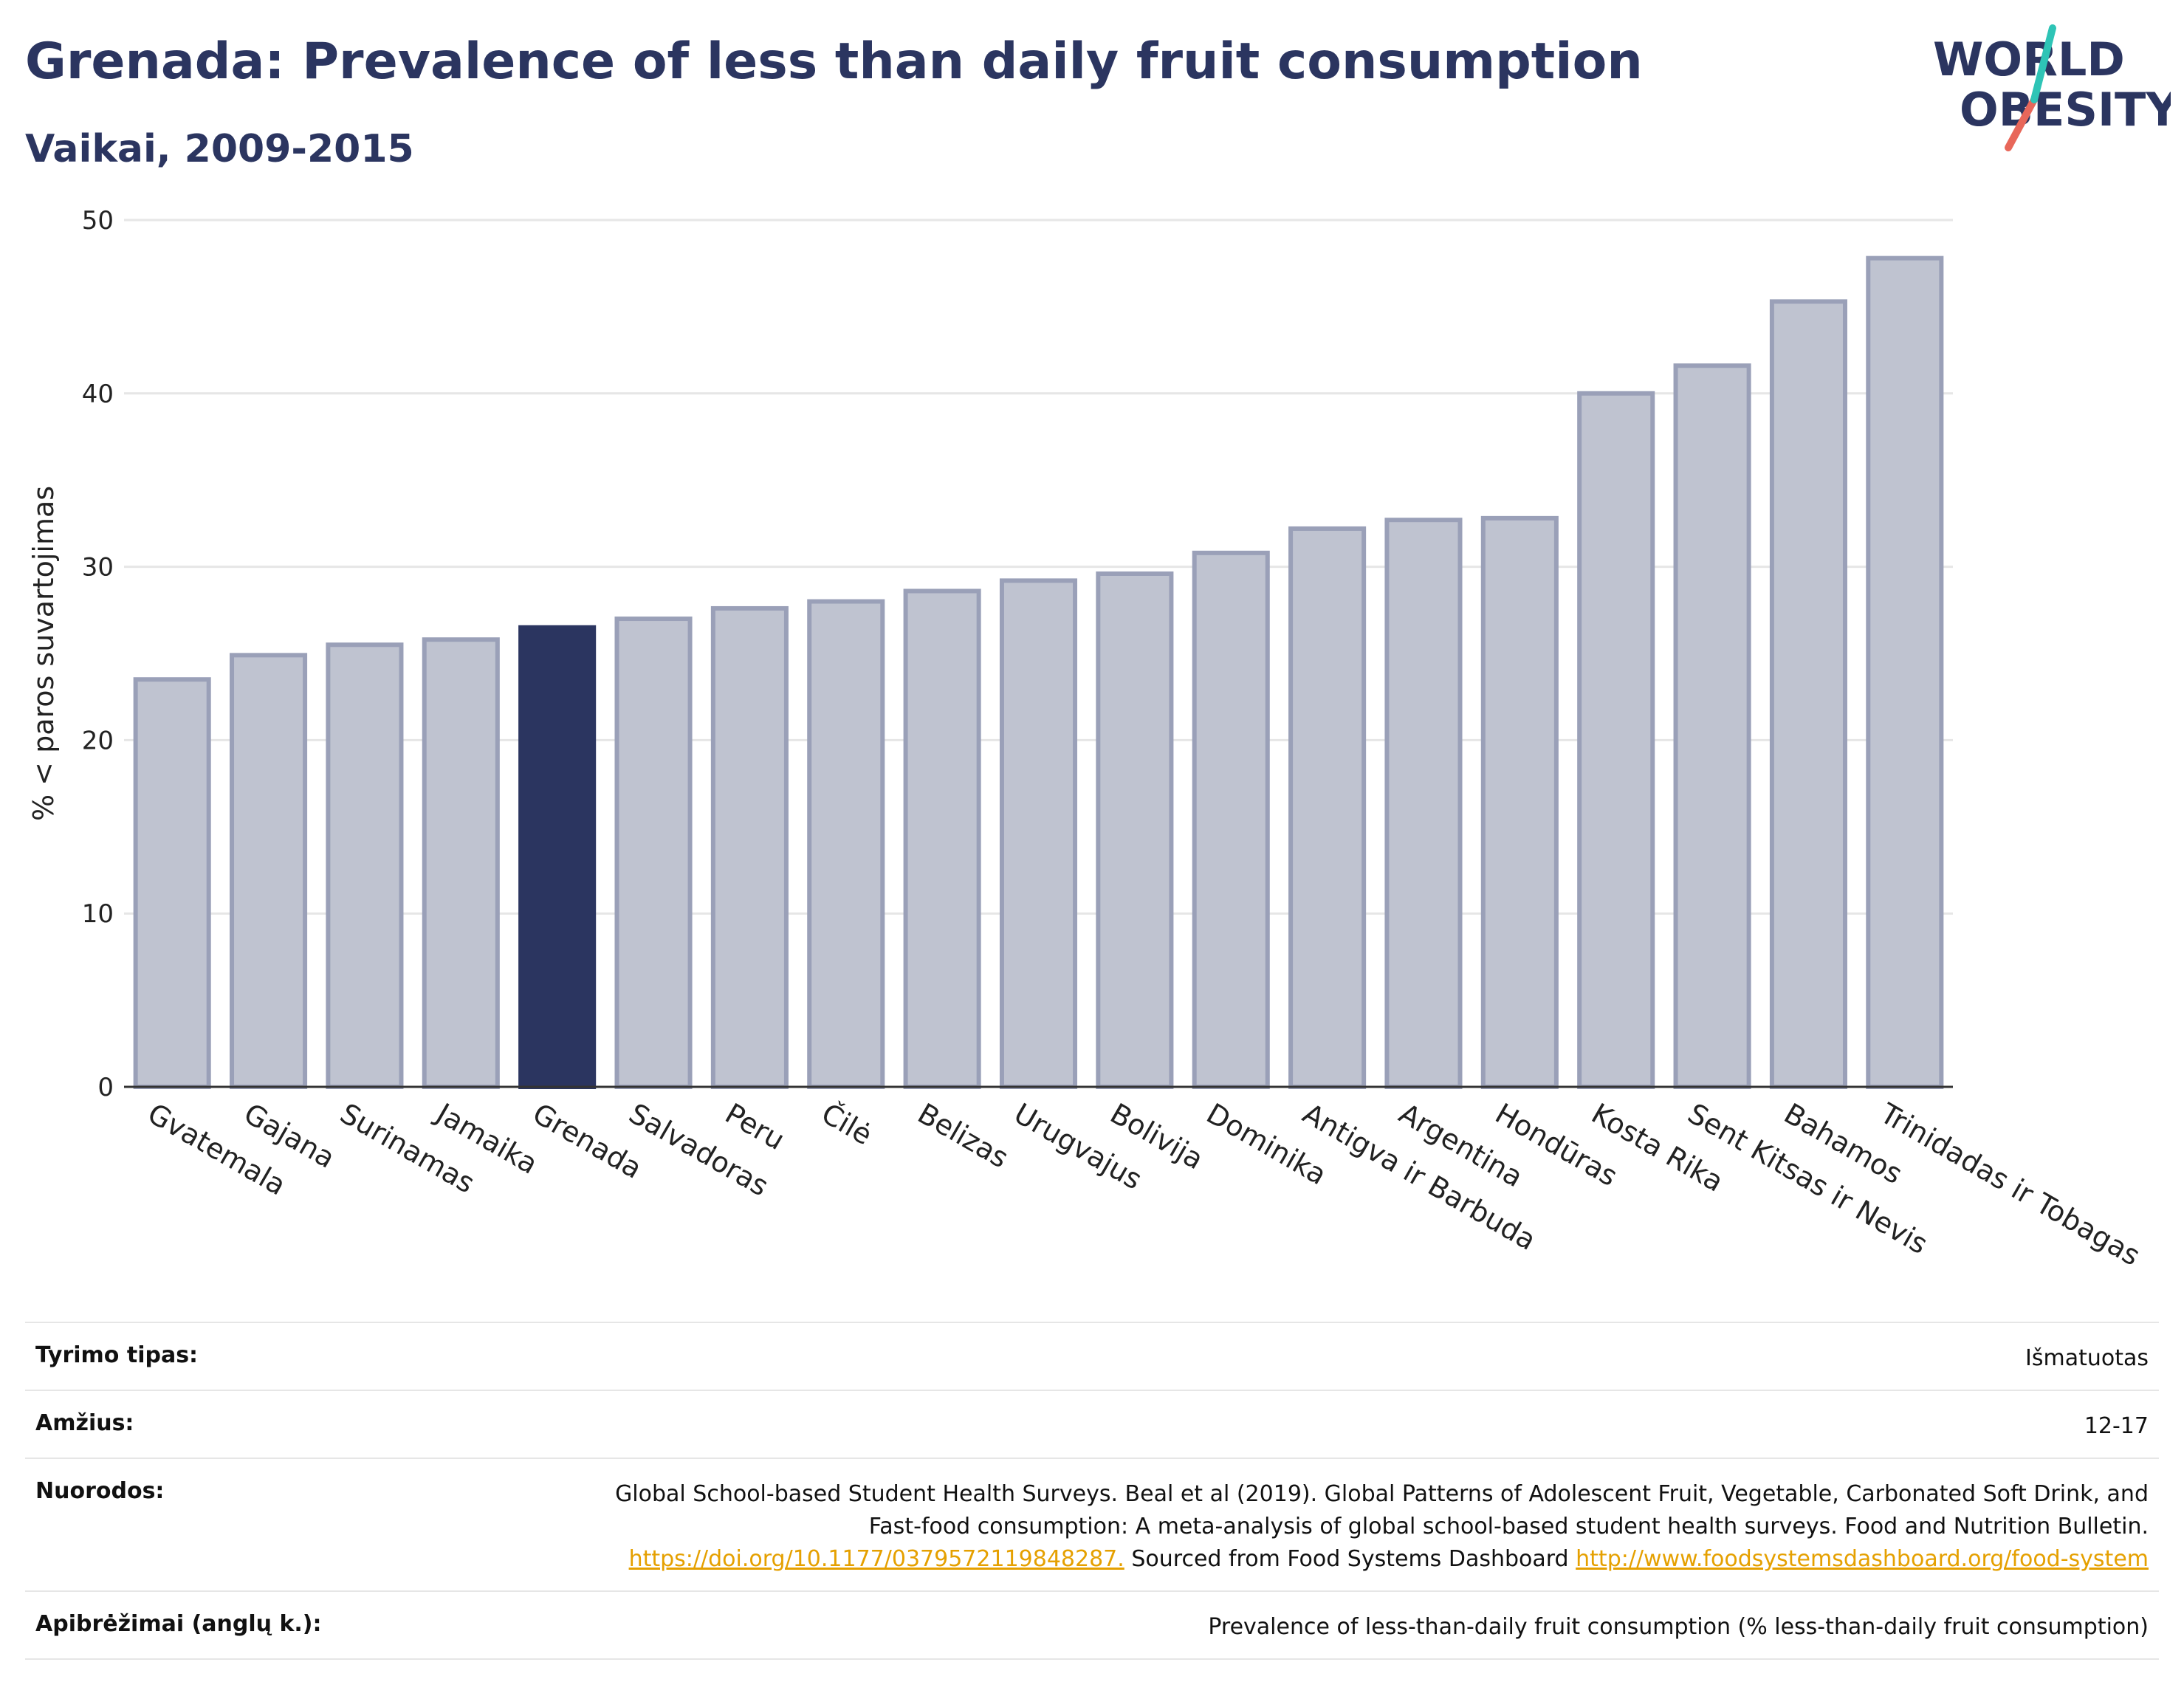  I want to click on bar-argentina, so click(1423, 804).